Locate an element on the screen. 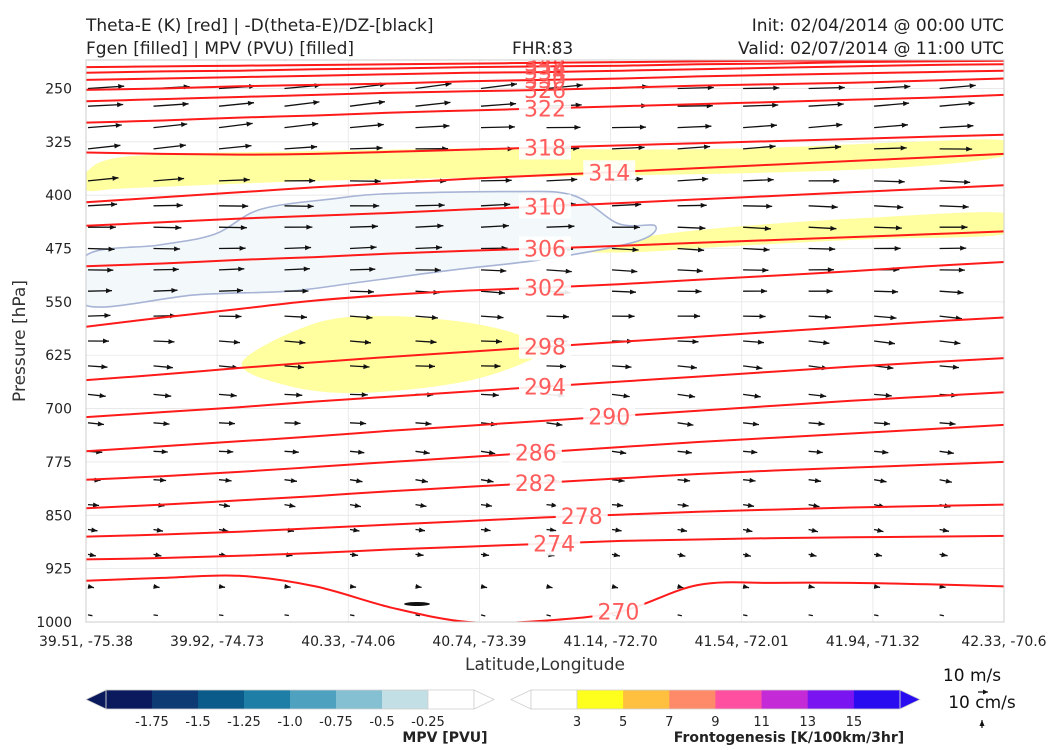 This screenshot has width=1050, height=750. x-tick-label: 42.33, -70.6 is located at coordinates (1003, 642).